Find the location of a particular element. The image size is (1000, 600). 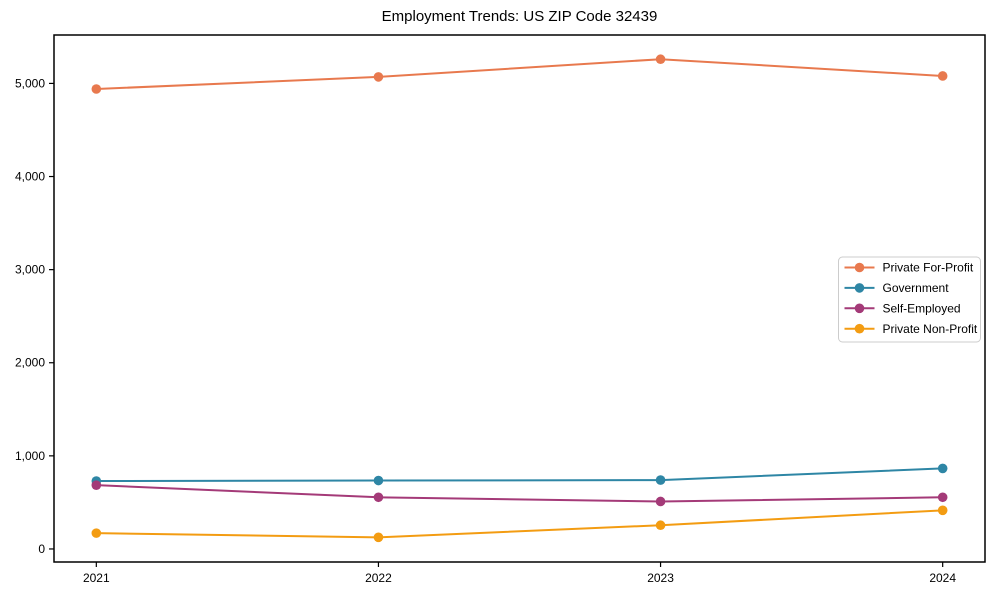

y-axis-tick-label: 2,000 is located at coordinates (30, 363).